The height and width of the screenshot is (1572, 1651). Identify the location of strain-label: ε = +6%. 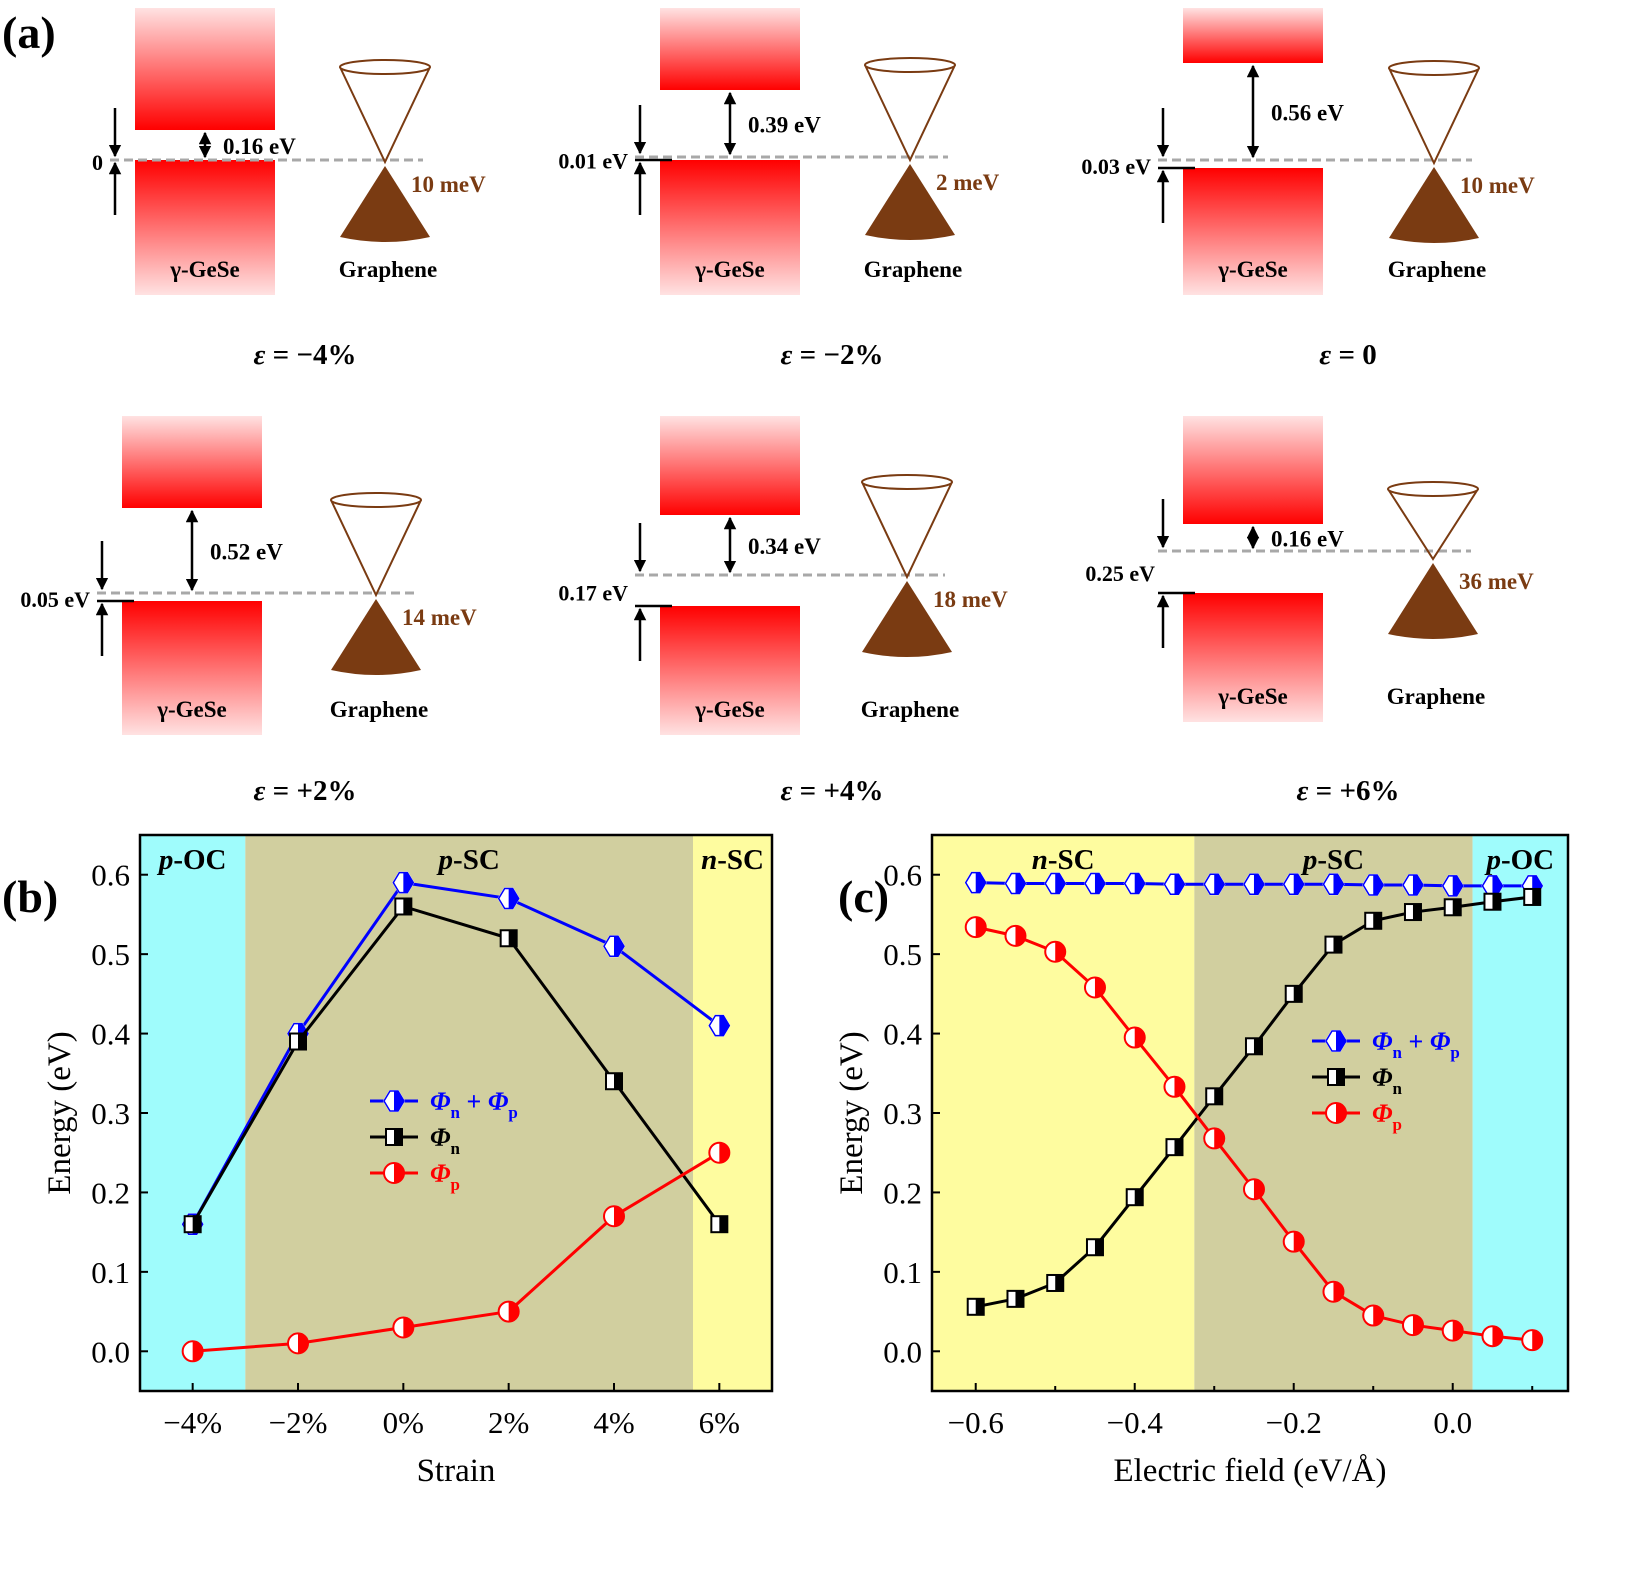
(1348, 791).